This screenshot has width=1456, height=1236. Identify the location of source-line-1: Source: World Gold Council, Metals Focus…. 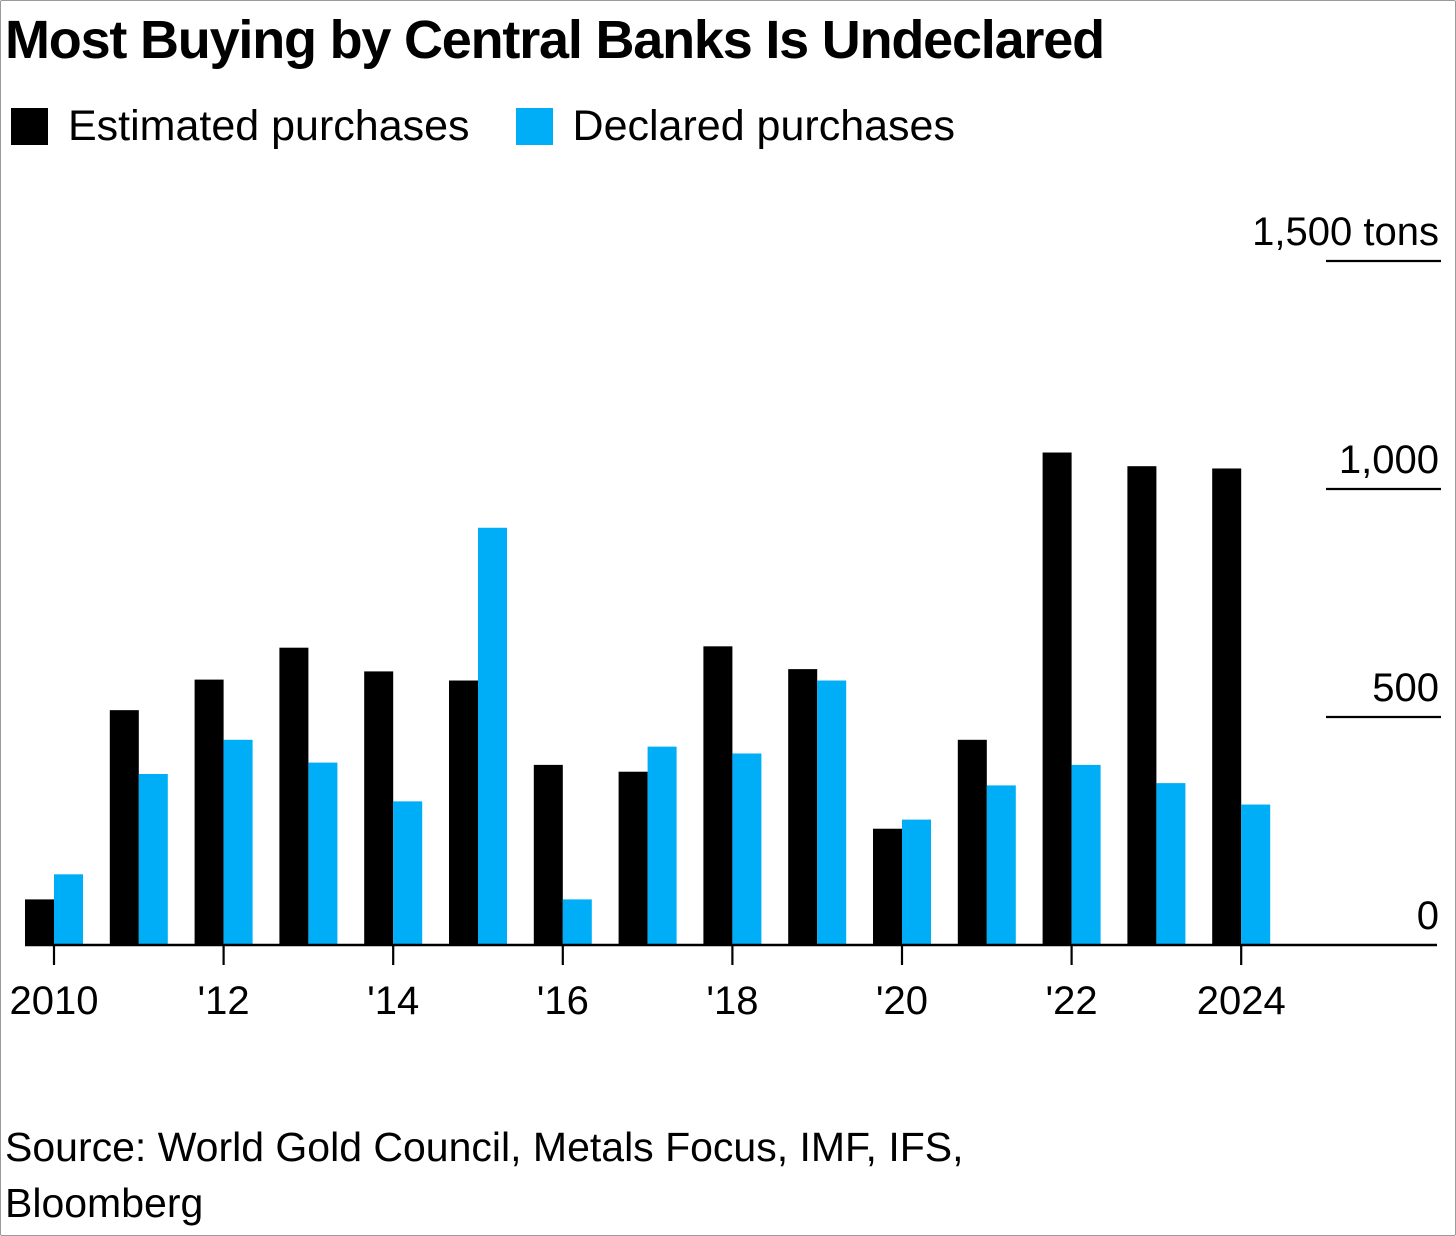
(484, 1147).